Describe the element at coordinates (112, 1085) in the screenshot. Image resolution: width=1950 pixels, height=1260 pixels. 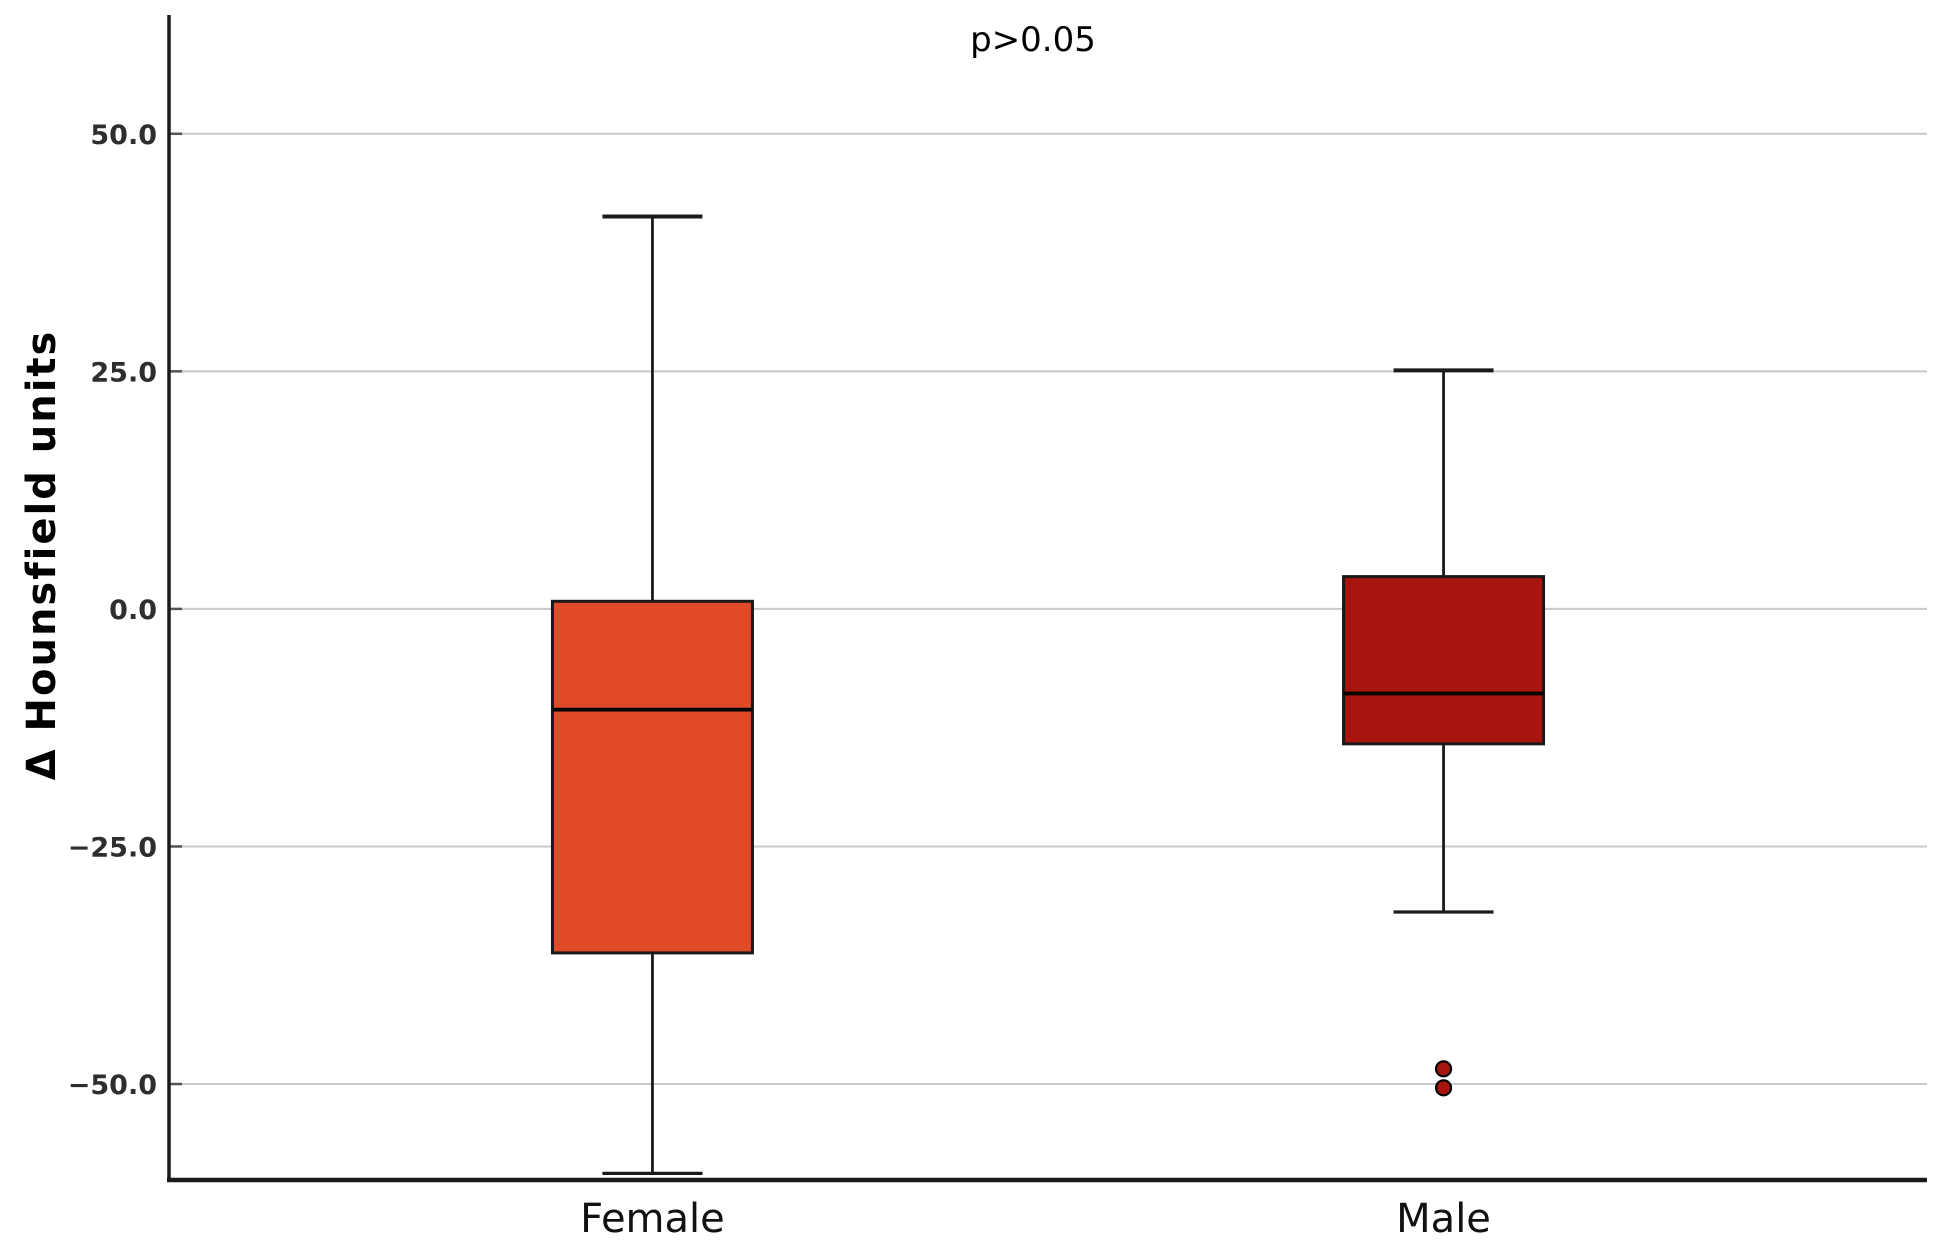
I see `y-tick-label: −50.0` at that location.